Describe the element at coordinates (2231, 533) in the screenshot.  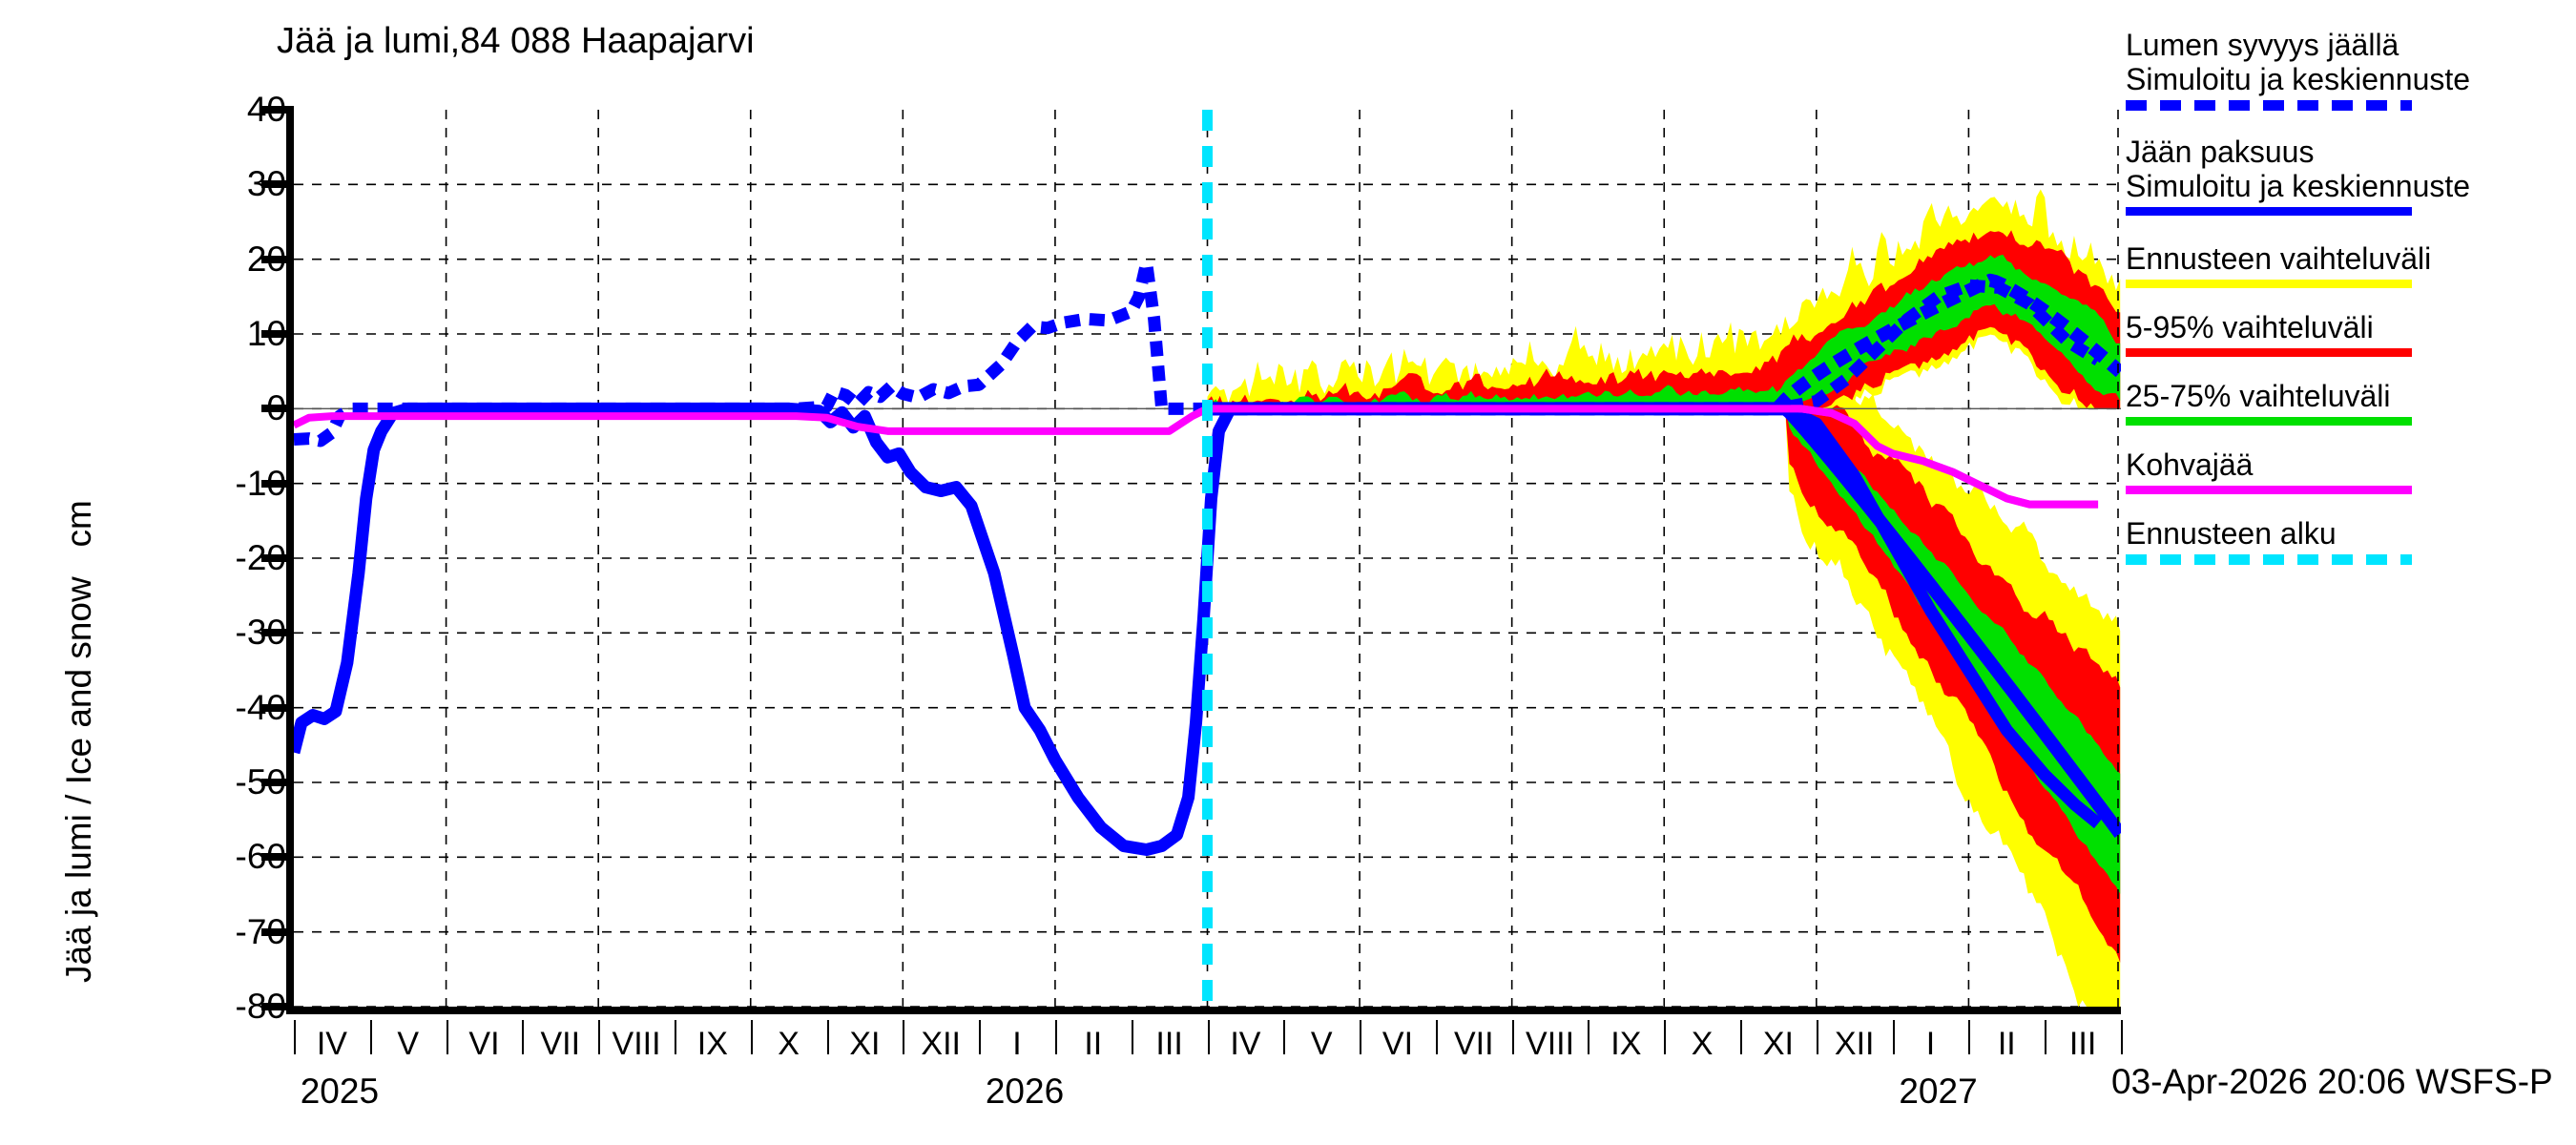
I see `legend-item-label: Ennusteen alku` at that location.